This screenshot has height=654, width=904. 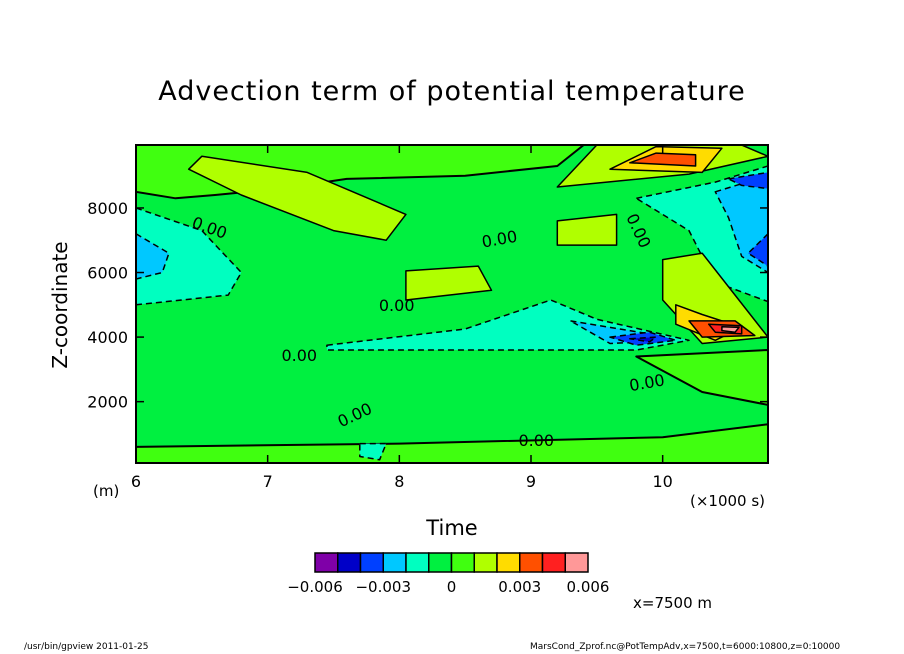 What do you see at coordinates (662, 481) in the screenshot?
I see `x-tick-label: 10` at bounding box center [662, 481].